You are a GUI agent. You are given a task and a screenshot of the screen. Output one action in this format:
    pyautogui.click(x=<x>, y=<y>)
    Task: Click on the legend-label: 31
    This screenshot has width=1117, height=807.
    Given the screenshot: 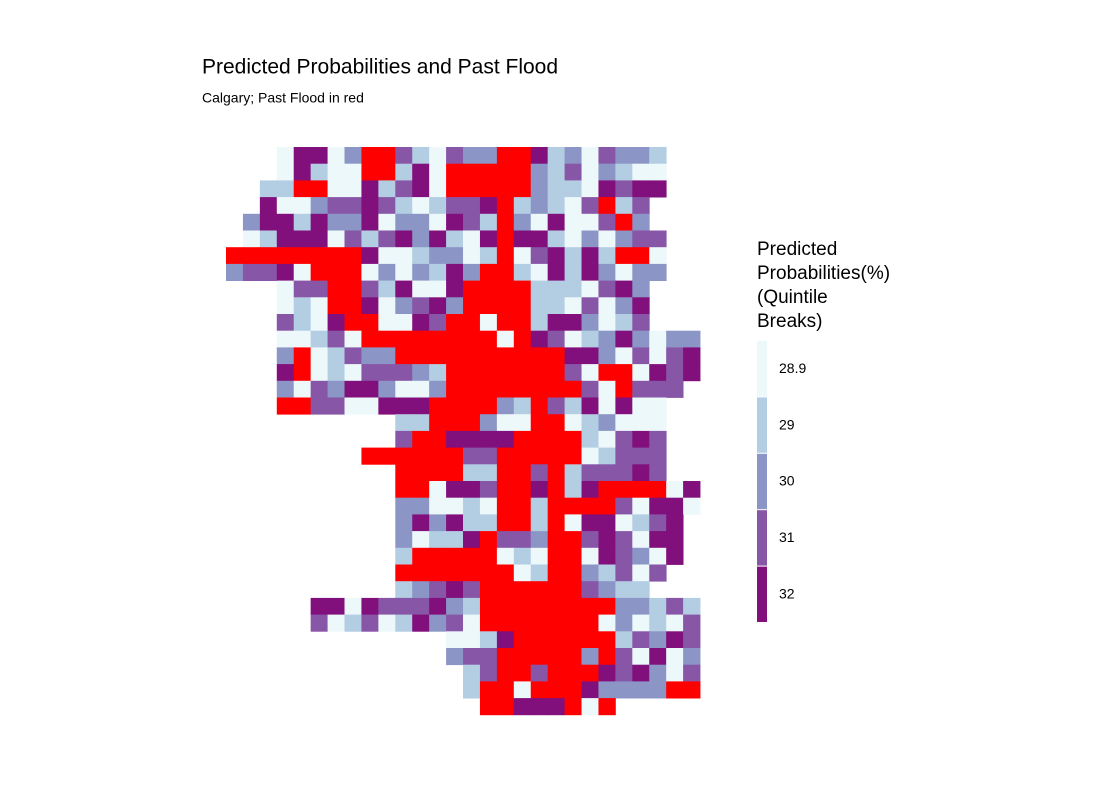 What is the action you would take?
    pyautogui.click(x=787, y=537)
    